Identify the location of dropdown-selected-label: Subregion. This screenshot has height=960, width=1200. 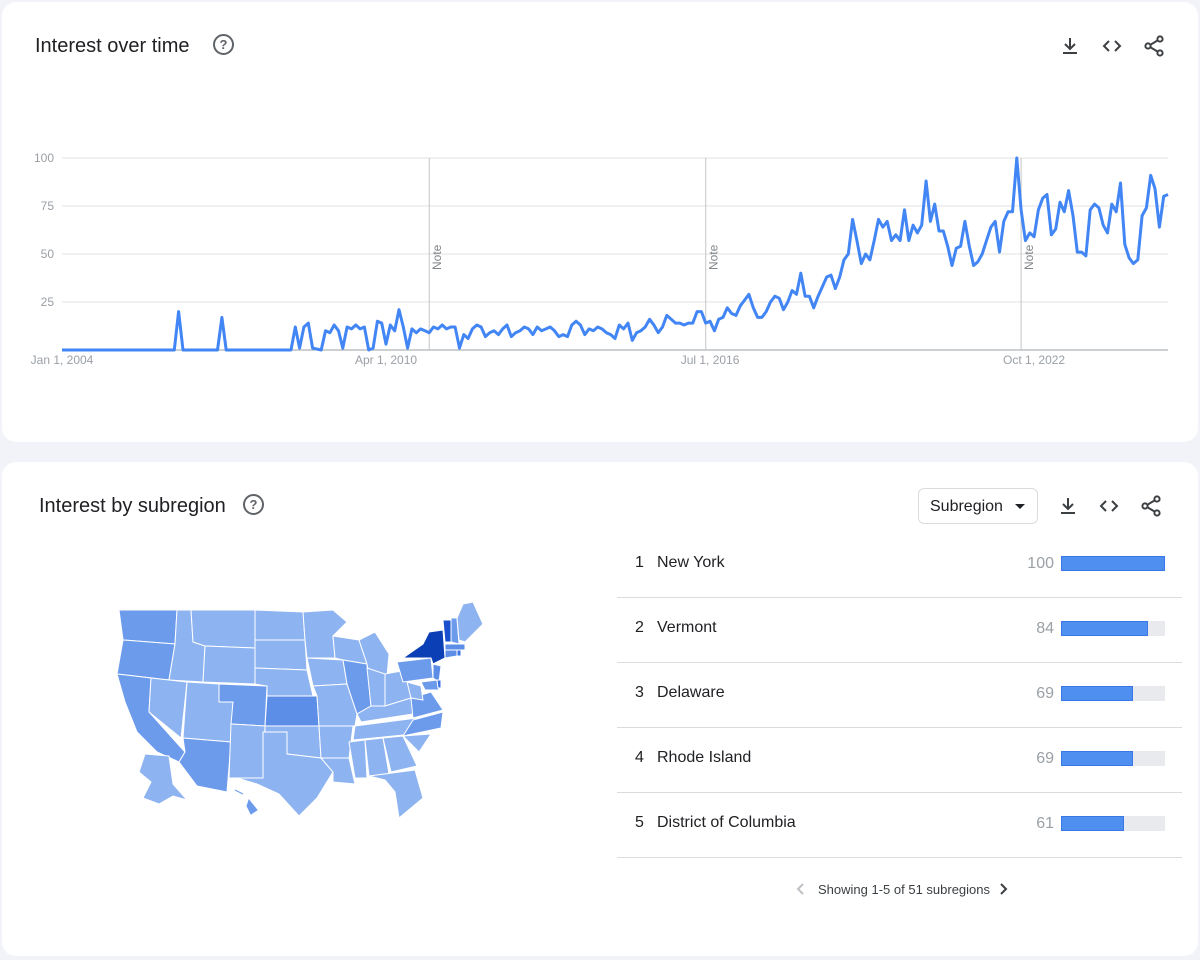
(966, 506).